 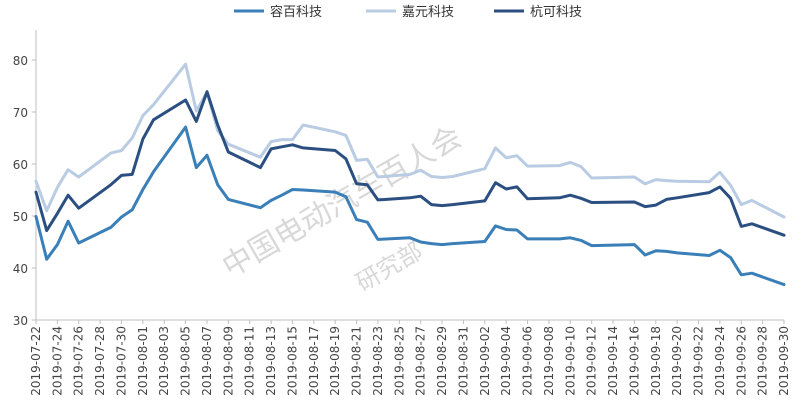 I want to click on x-tick-label: 2019-08-13, so click(x=271, y=361).